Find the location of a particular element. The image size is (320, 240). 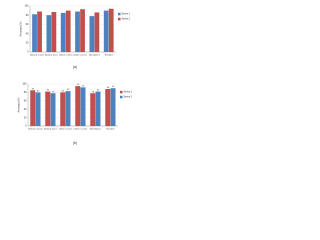

data-label: 92 is located at coordinates (83, 86).